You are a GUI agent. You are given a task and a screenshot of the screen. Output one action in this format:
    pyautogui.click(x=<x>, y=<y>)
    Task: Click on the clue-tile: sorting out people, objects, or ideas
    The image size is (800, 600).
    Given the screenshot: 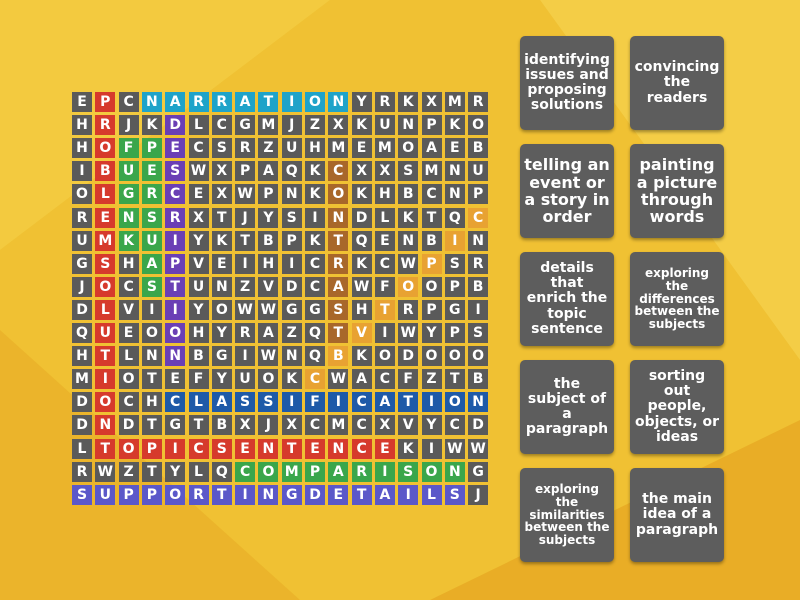 What is the action you would take?
    pyautogui.click(x=677, y=407)
    